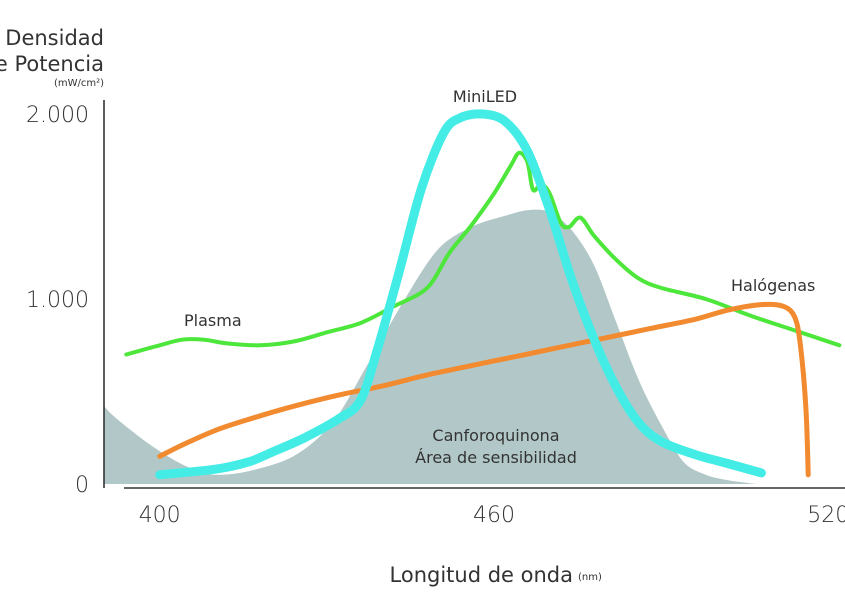 This screenshot has height=614, width=845. What do you see at coordinates (79, 83) in the screenshot?
I see `y-axis-unit: (mW/cm²)` at bounding box center [79, 83].